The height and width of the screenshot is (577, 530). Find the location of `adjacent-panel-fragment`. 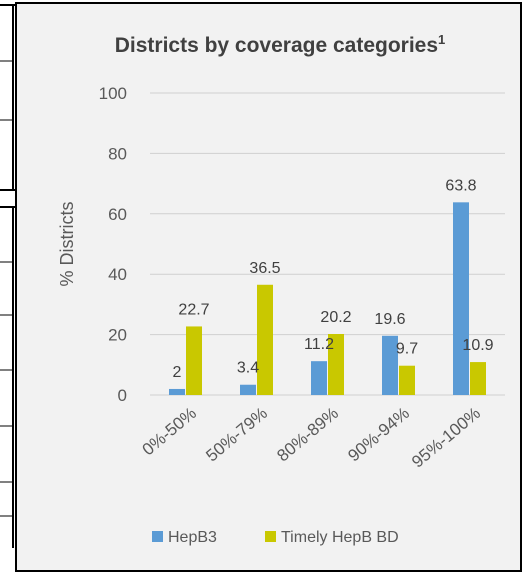

adjacent-panel-fragment is located at coordinates (8, 288).